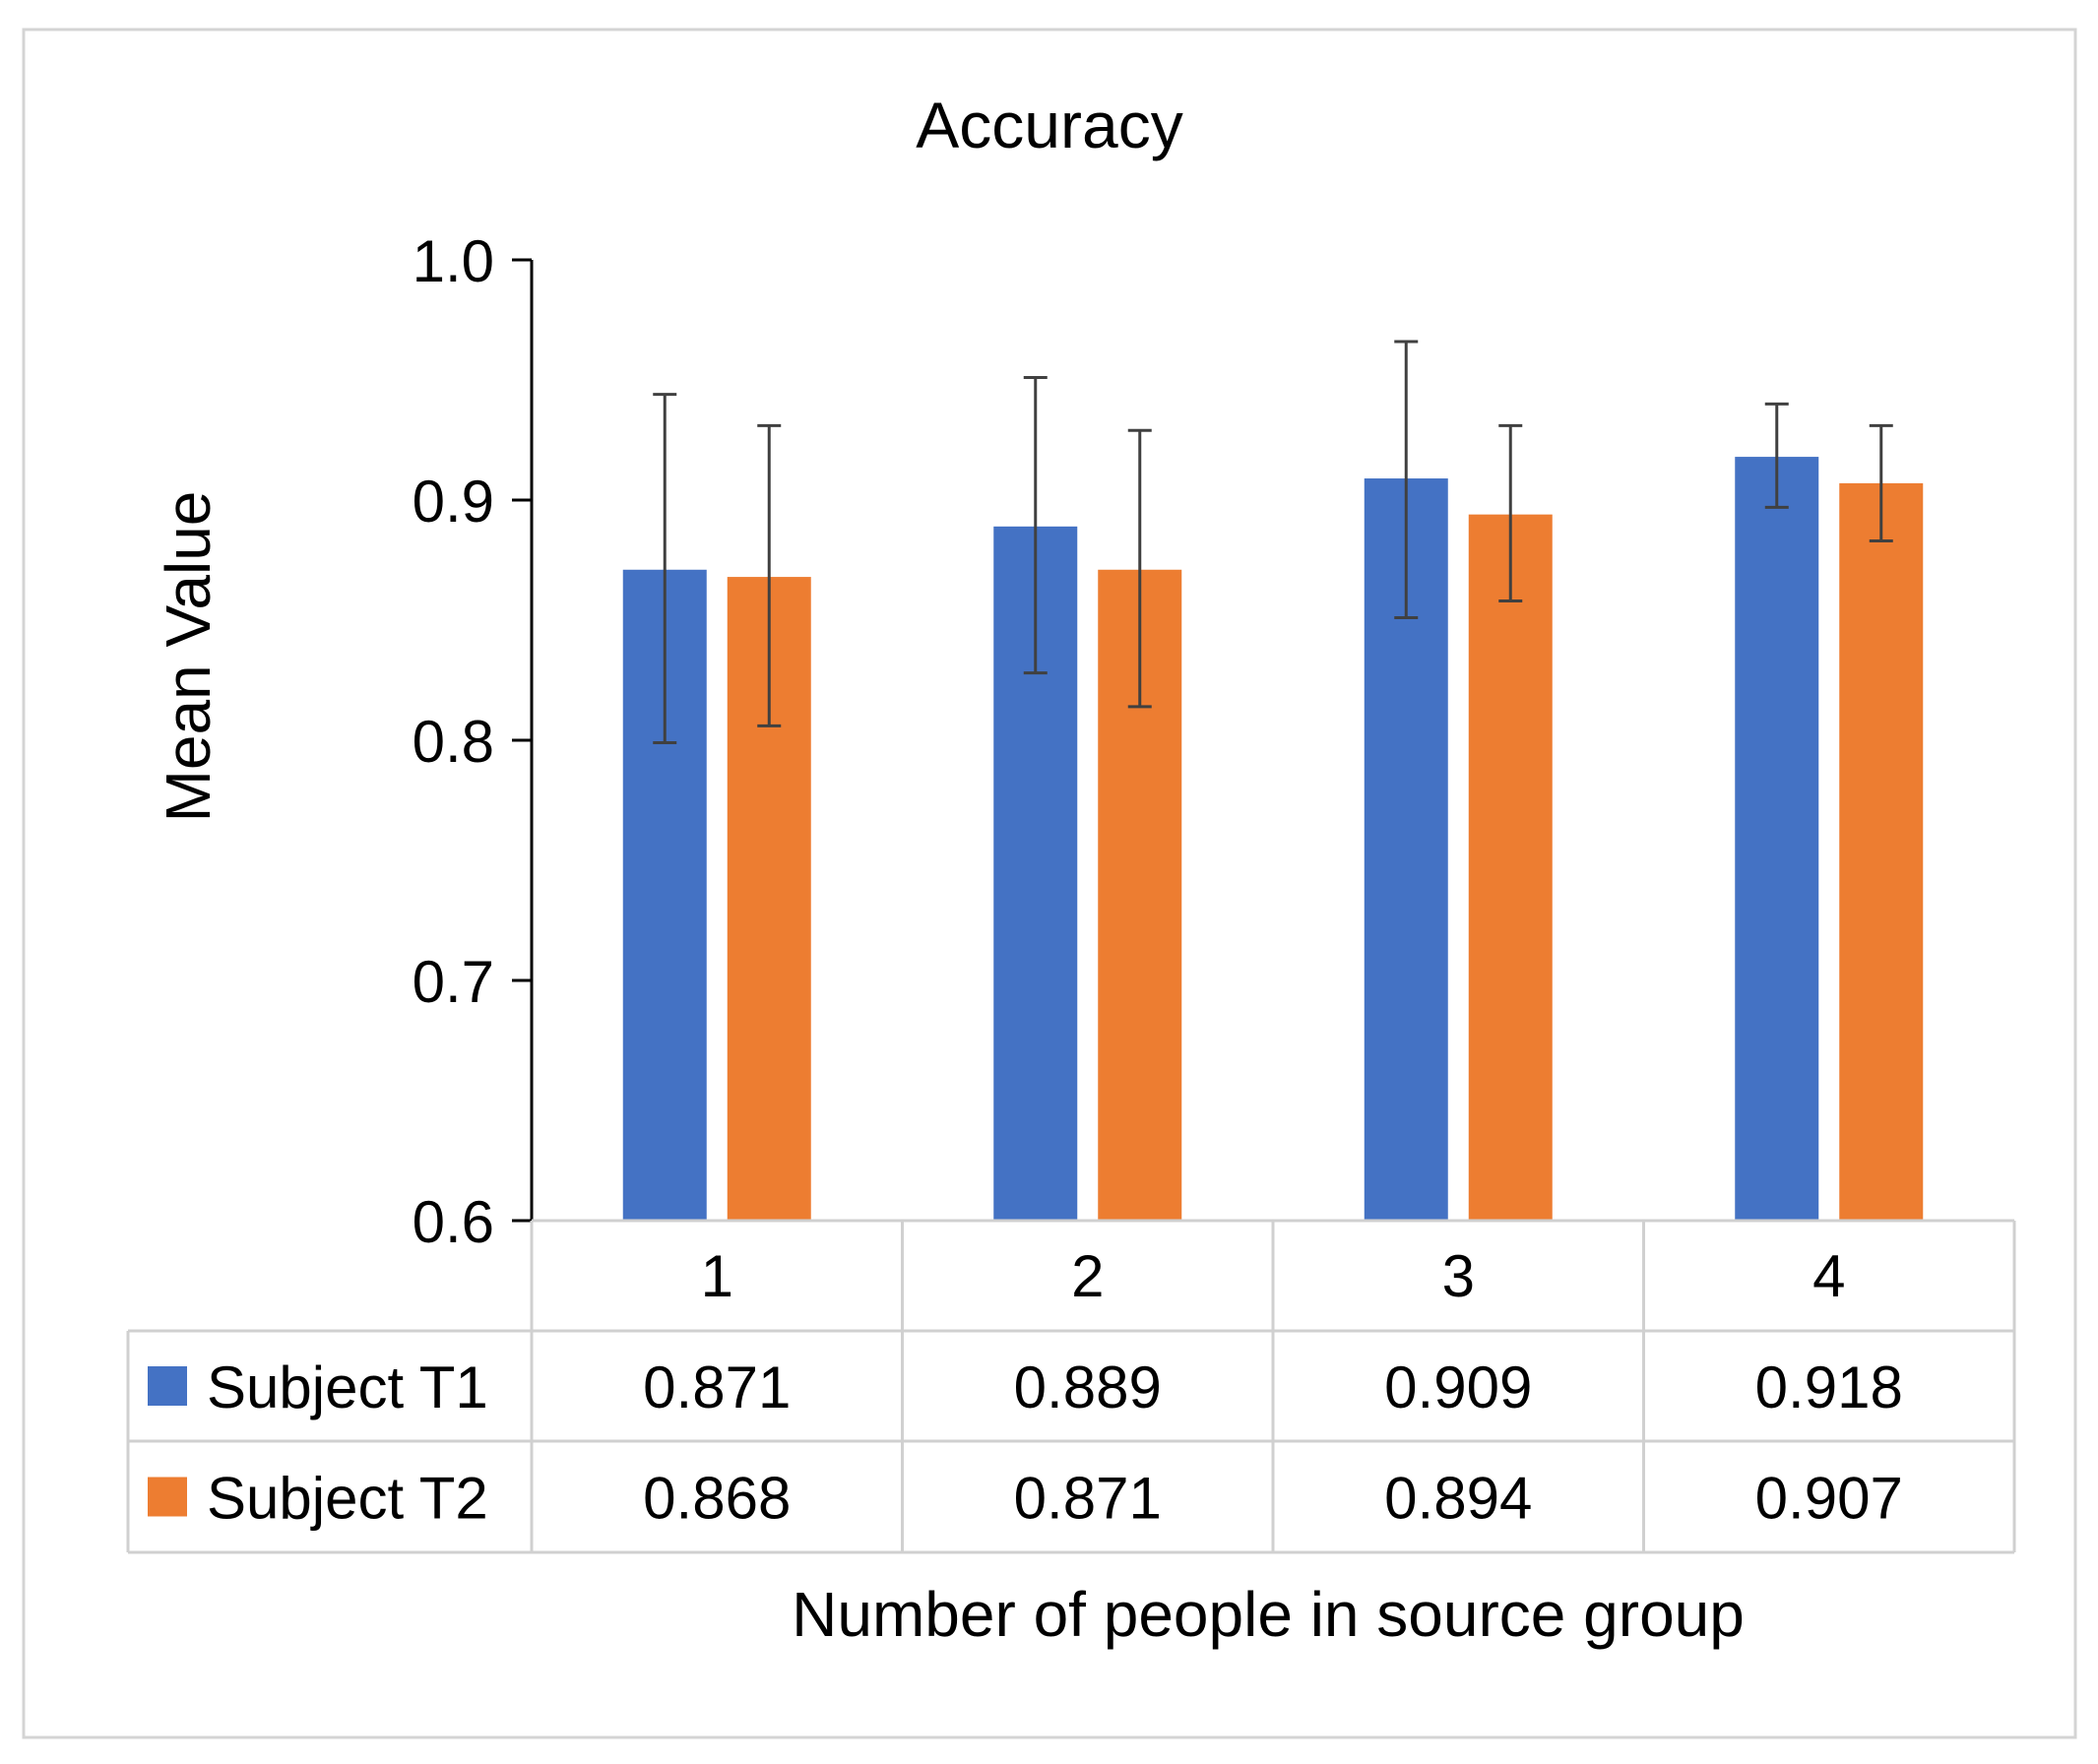 The height and width of the screenshot is (1764, 2098). Describe the element at coordinates (188, 657) in the screenshot. I see `y-axis-label: Mean Value` at that location.